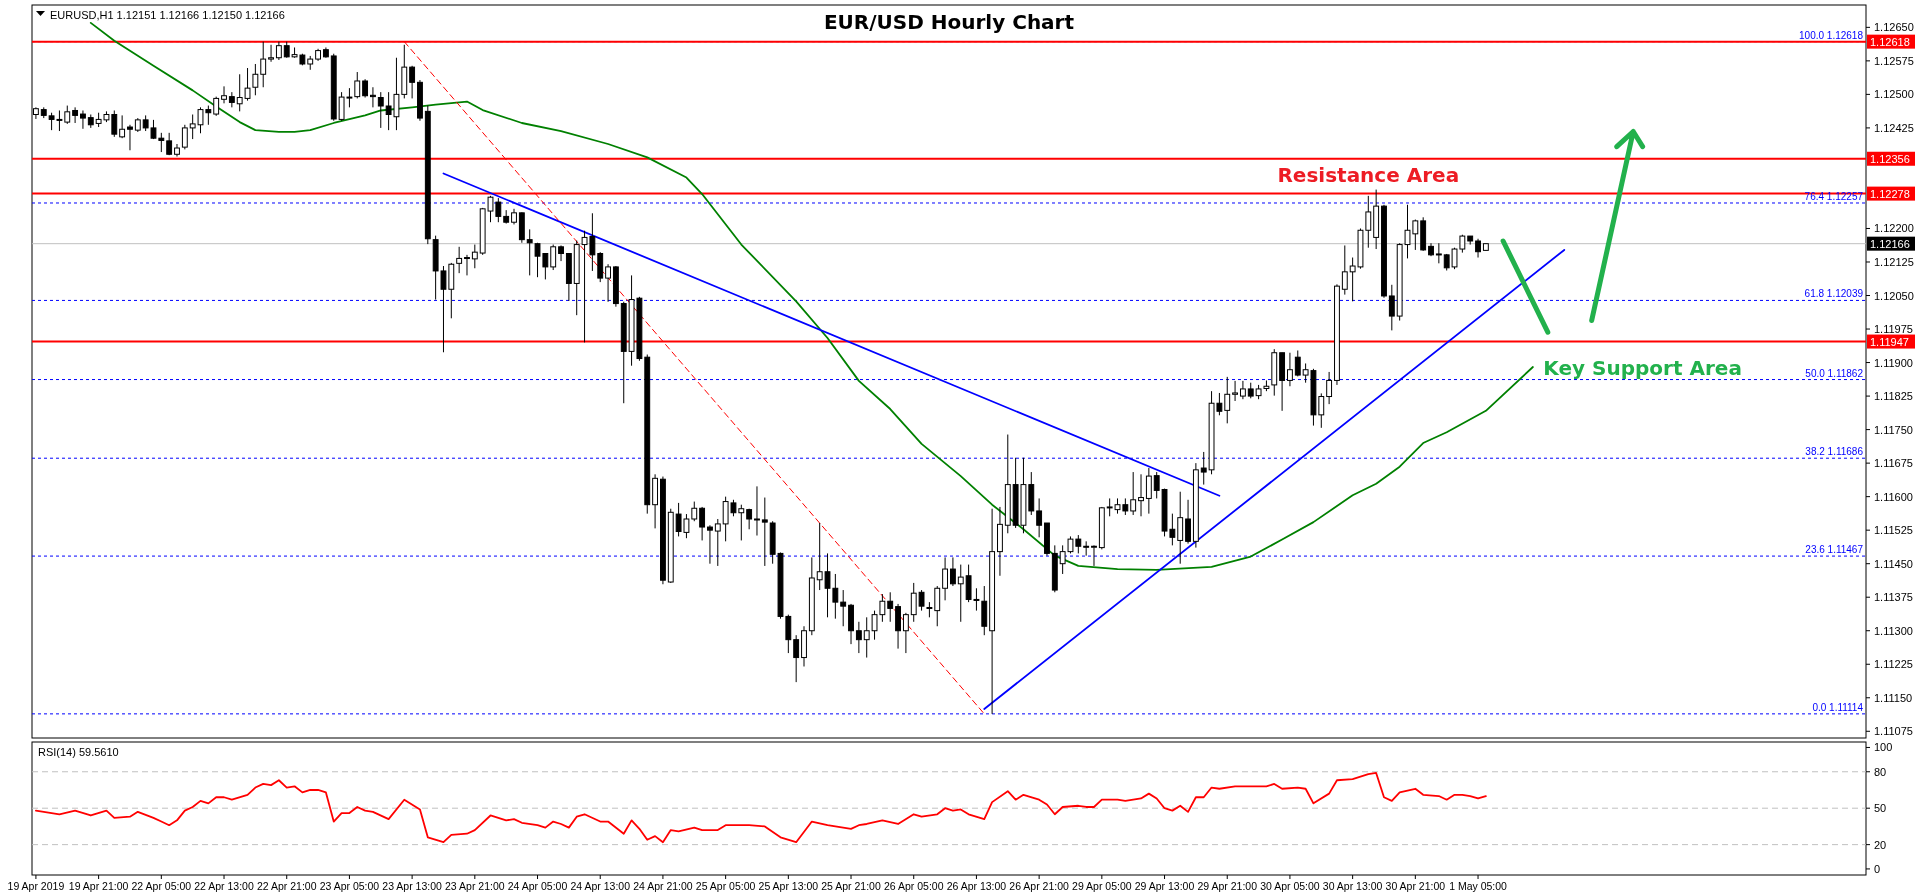 The width and height of the screenshot is (1916, 896). Describe the element at coordinates (851, 886) in the screenshot. I see `x-tick-label: 25 Apr 21:00` at that location.